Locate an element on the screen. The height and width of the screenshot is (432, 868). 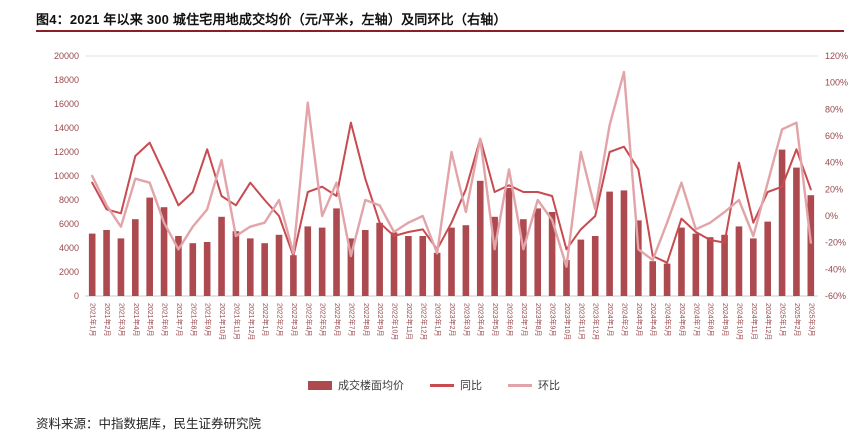
svg-text: 2021年2月 is located at coordinates (107, 319).